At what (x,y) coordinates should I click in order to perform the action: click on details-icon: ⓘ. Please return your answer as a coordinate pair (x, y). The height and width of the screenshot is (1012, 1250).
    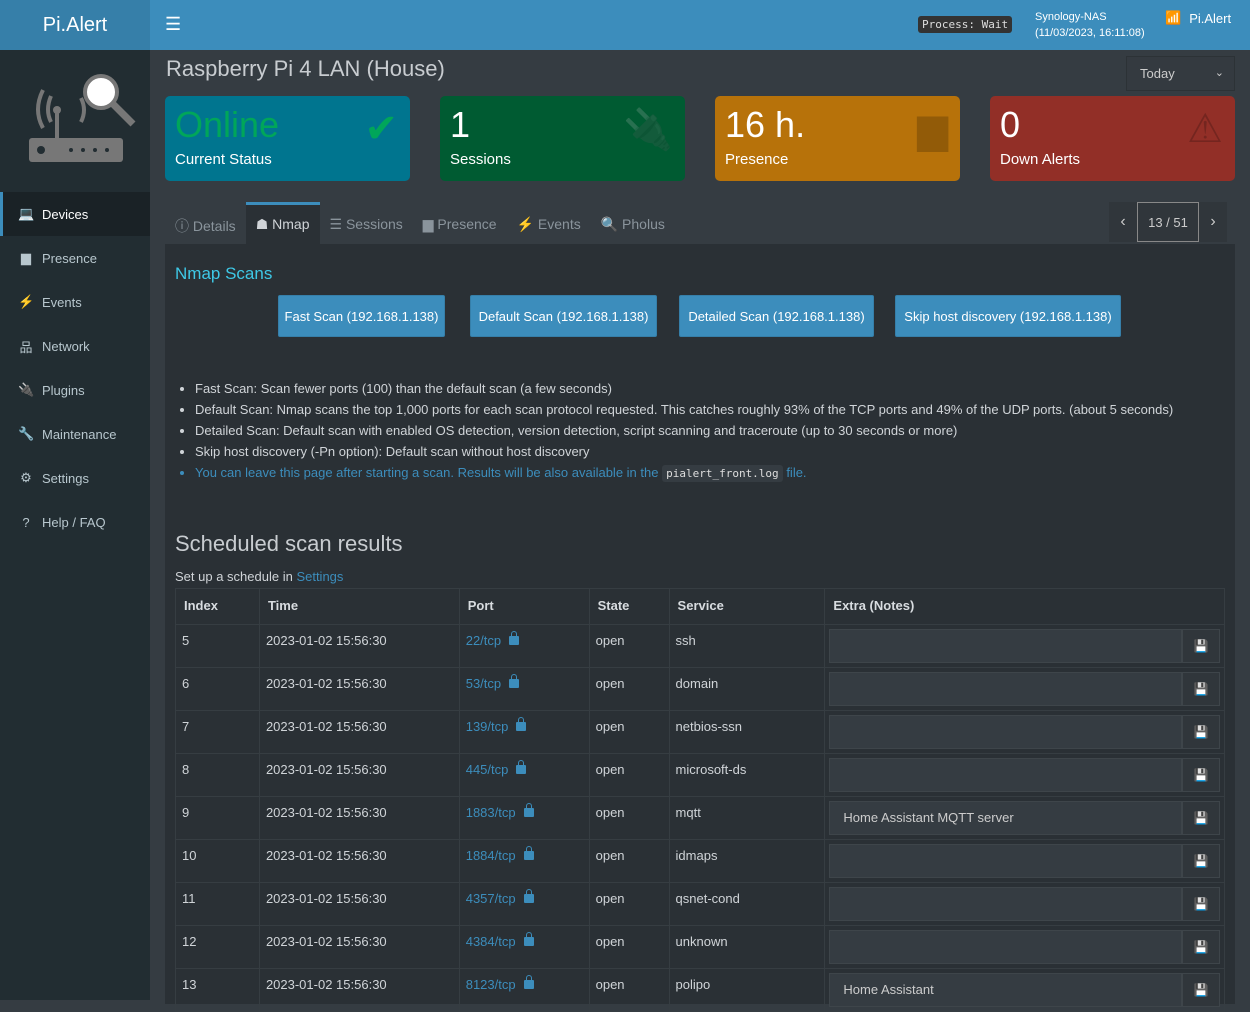
    Looking at the image, I should click on (184, 226).